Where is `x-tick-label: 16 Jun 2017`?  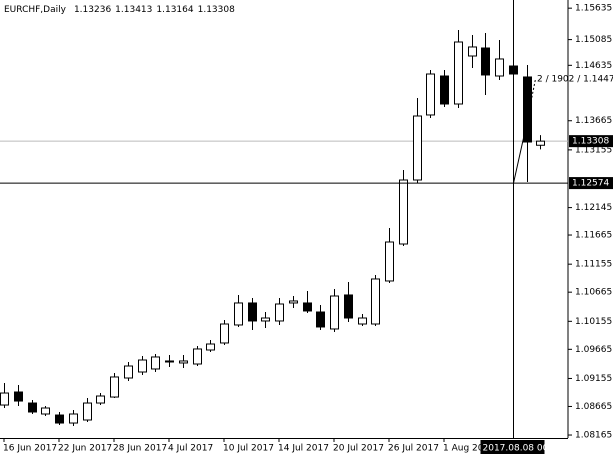
x-tick-label: 16 Jun 2017 is located at coordinates (30, 449).